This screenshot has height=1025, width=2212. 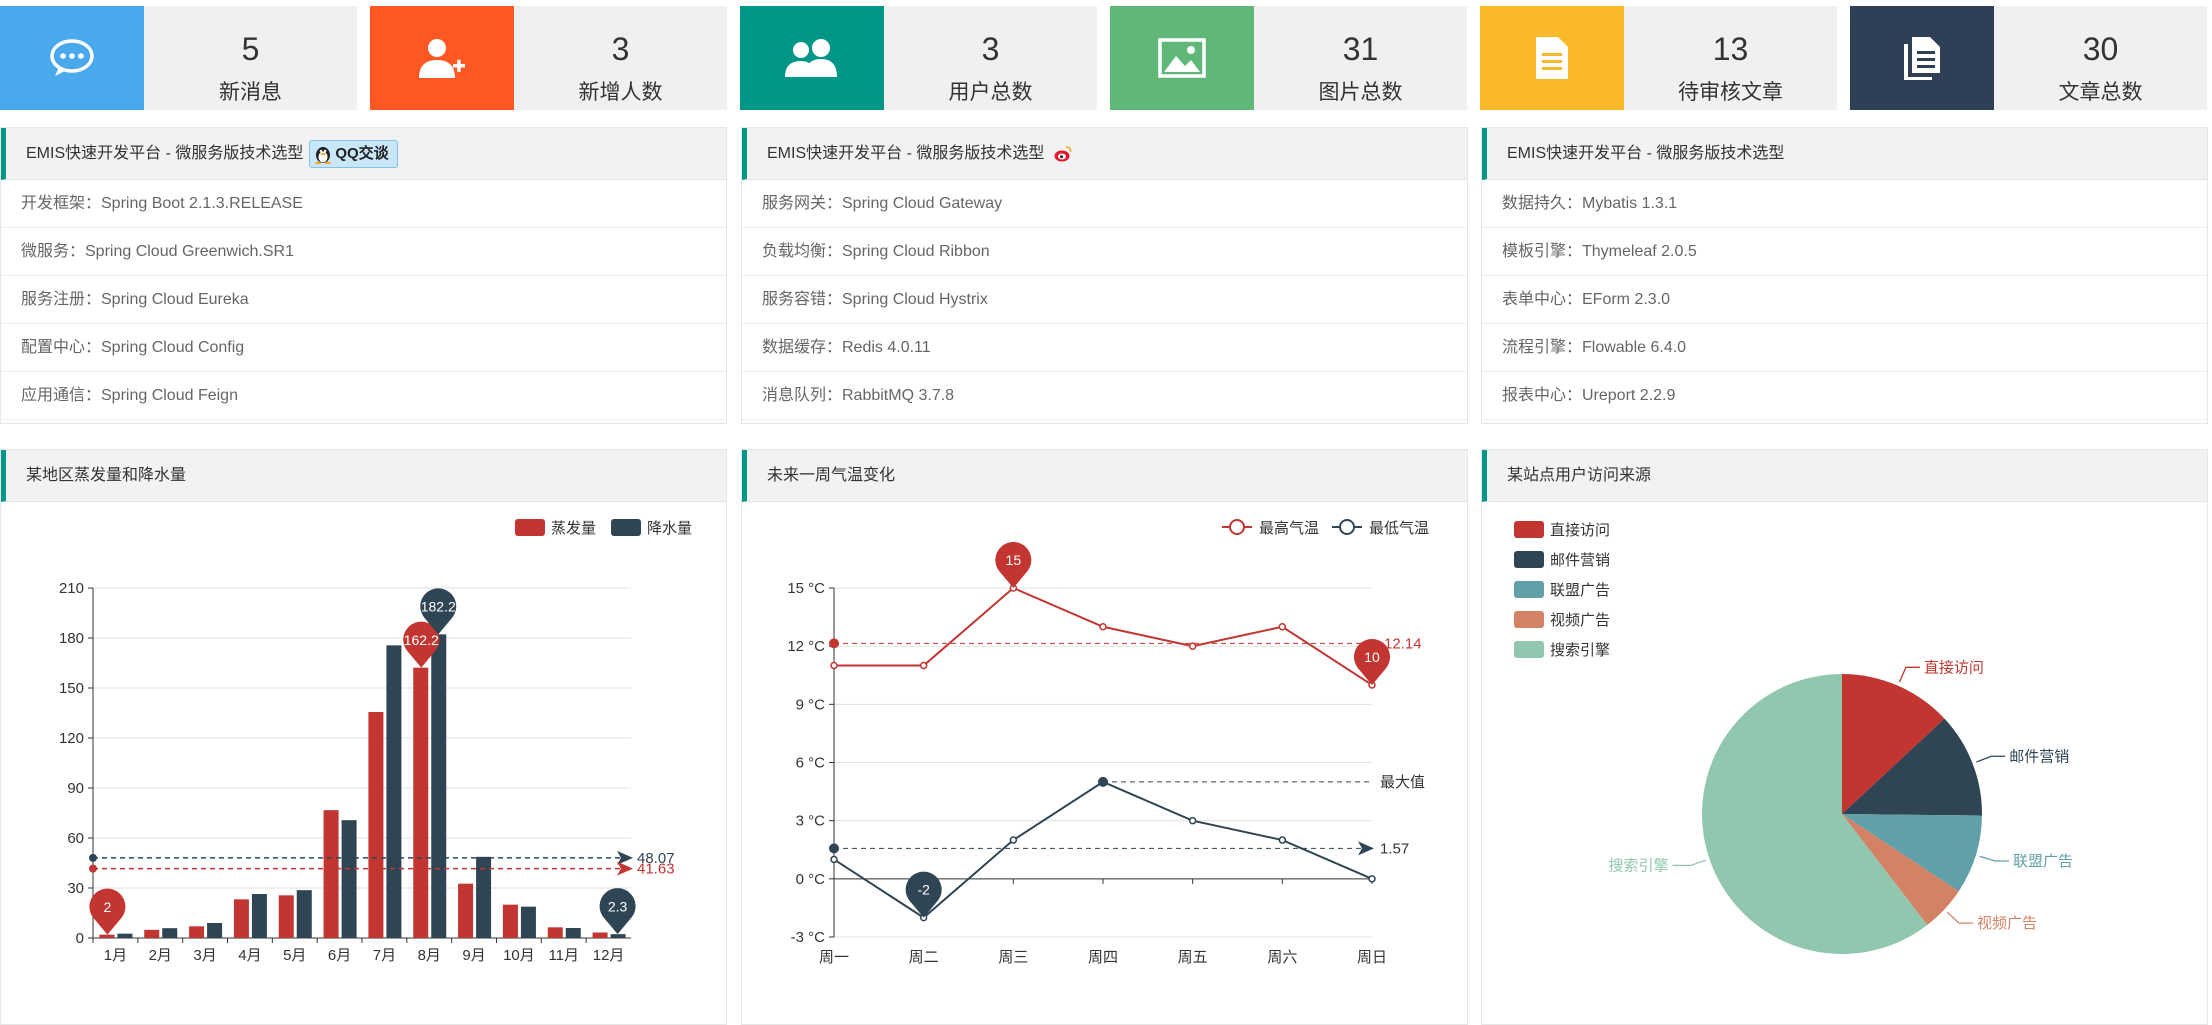 What do you see at coordinates (806, 588) in the screenshot?
I see `y-tick-label: 15 °C` at bounding box center [806, 588].